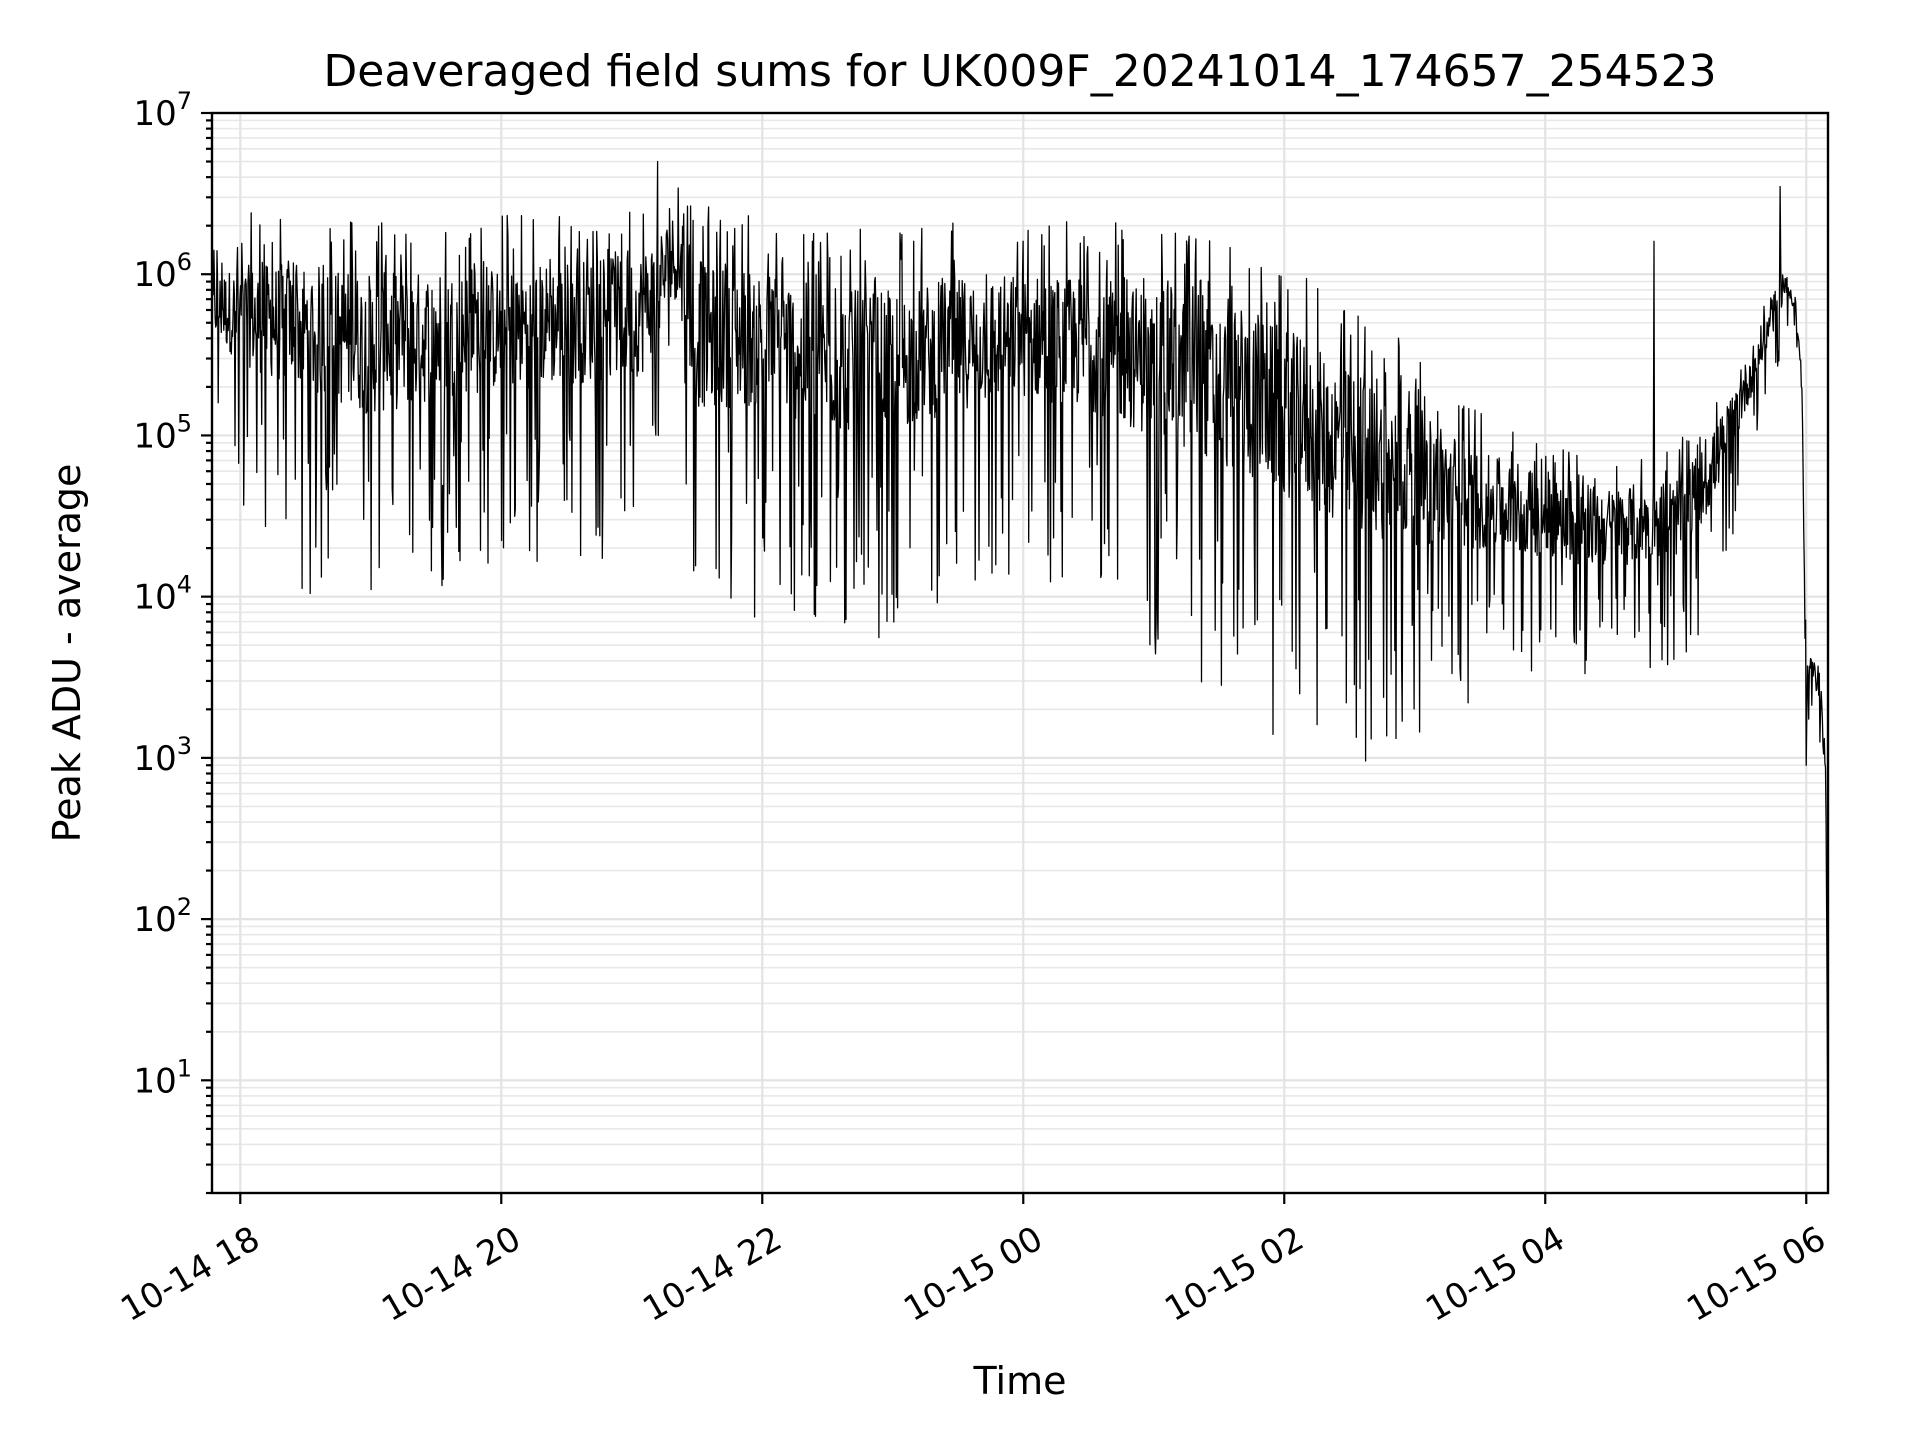 Image resolution: width=1920 pixels, height=1440 pixels. What do you see at coordinates (1756, 1274) in the screenshot?
I see `x-tick-label: 10-15 06` at bounding box center [1756, 1274].